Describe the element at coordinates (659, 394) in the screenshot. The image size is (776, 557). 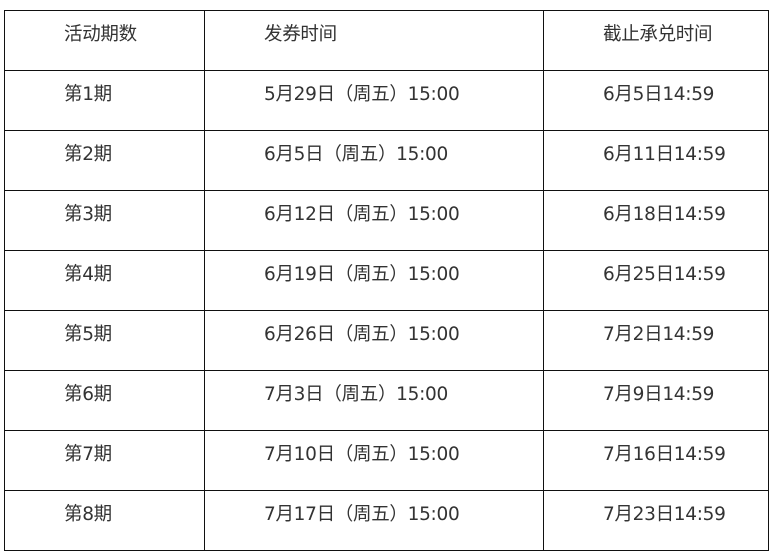
I see `cell-deadline: 7月9日14:59` at that location.